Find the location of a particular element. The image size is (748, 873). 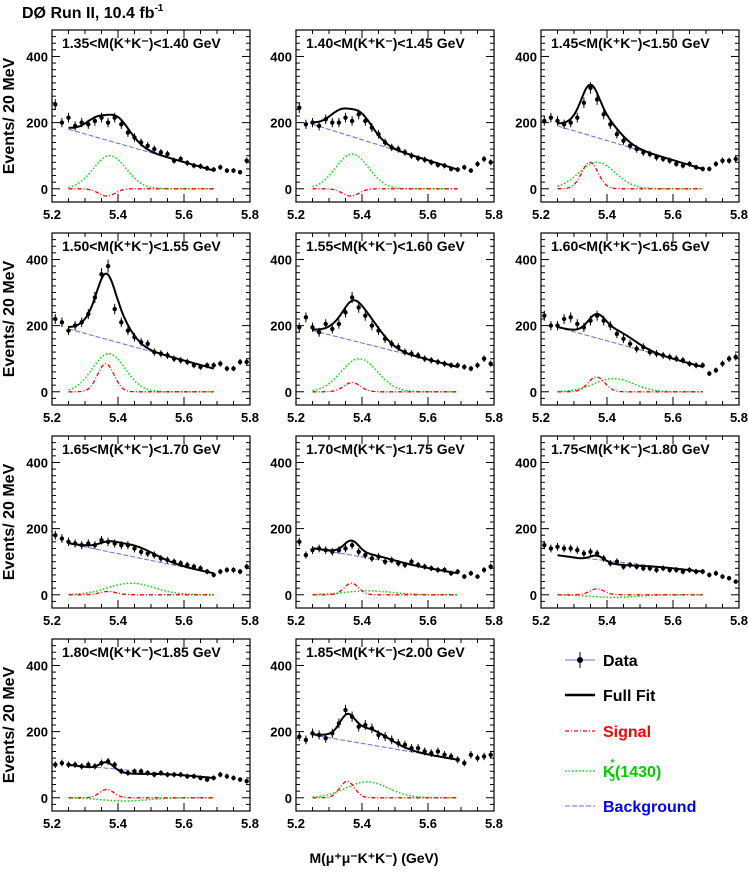

panel-11: 5.2 5.4 5.6 5.8 0 200 400 1.85<M(K⁺K⁻)<2.00 GeV is located at coordinates (386, 734).